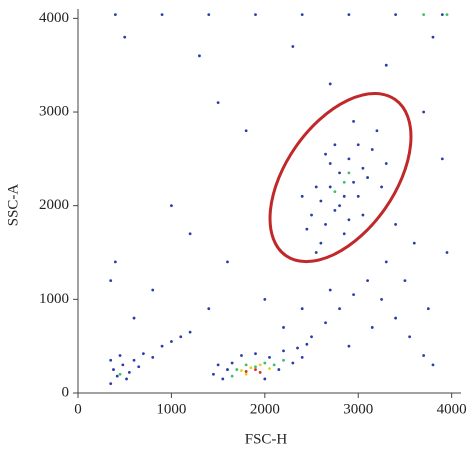  I want to click on y-axis-label: SSC-A, so click(13, 205).